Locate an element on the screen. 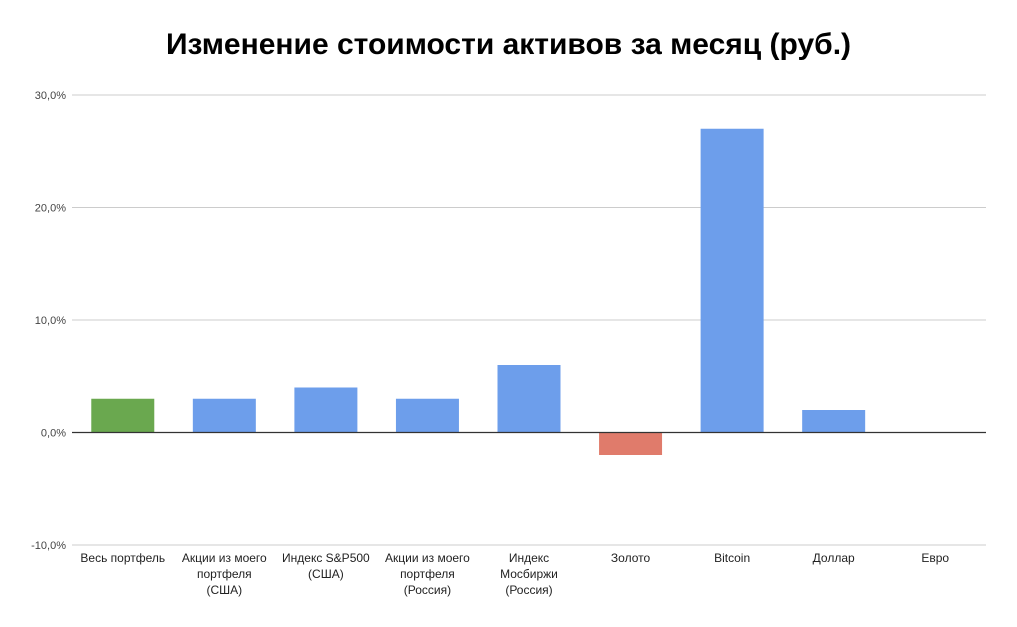 The height and width of the screenshot is (627, 1017). y-tick-label: 10,0% is located at coordinates (50, 321).